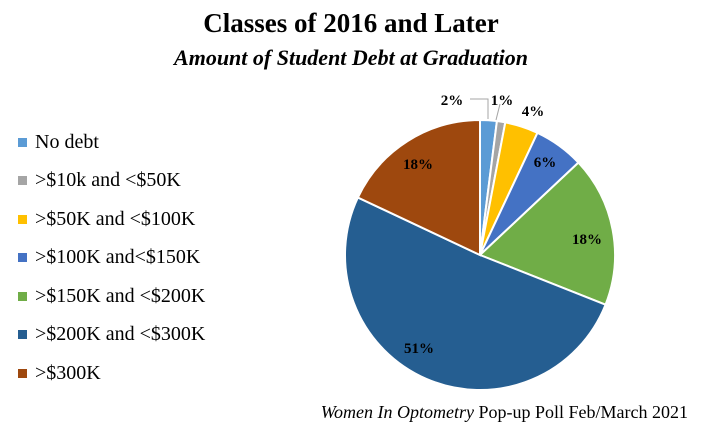 The width and height of the screenshot is (702, 431). What do you see at coordinates (111, 142) in the screenshot?
I see `legend-item: No debt` at bounding box center [111, 142].